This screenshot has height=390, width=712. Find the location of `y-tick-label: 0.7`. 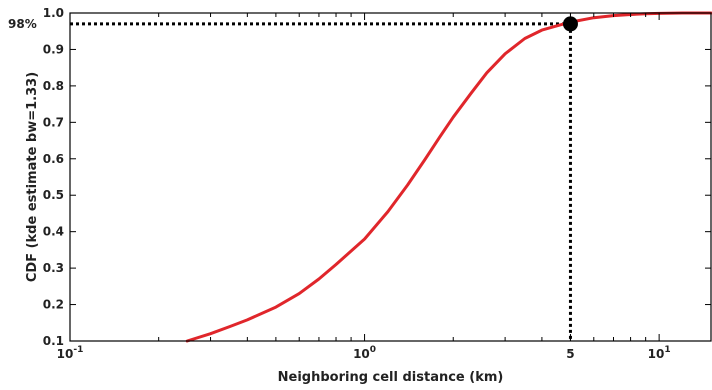

y-tick-label: 0.7 is located at coordinates (53, 122).